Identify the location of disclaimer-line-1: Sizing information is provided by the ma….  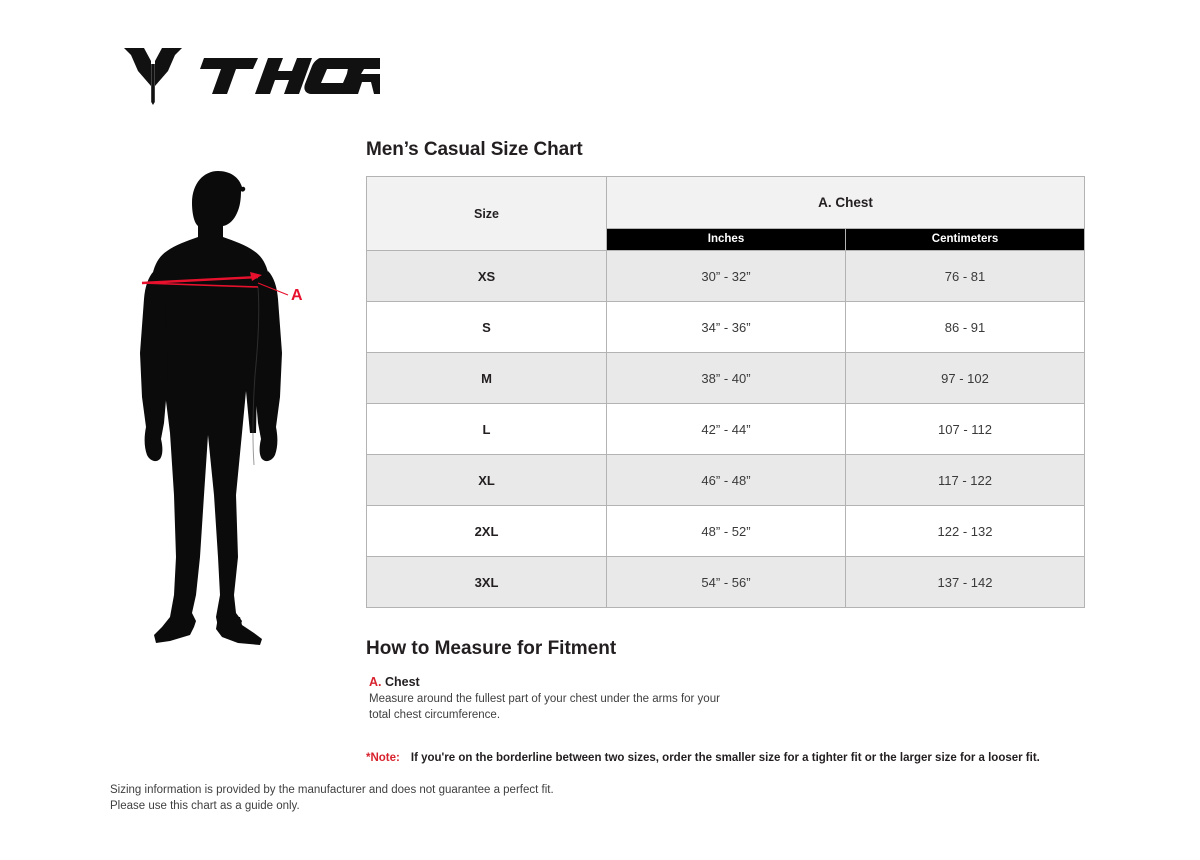
(332, 790).